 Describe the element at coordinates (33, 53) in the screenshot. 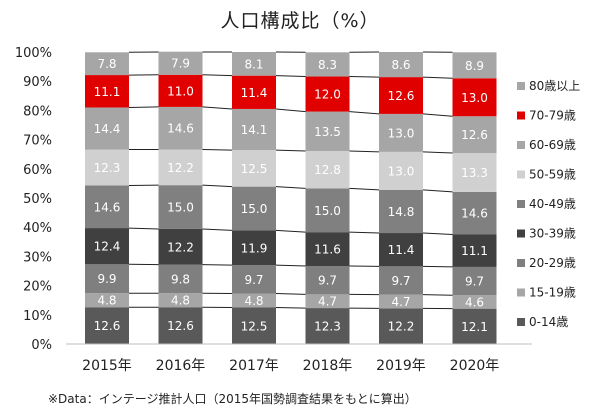

I see `y-tick-label: 100%` at that location.